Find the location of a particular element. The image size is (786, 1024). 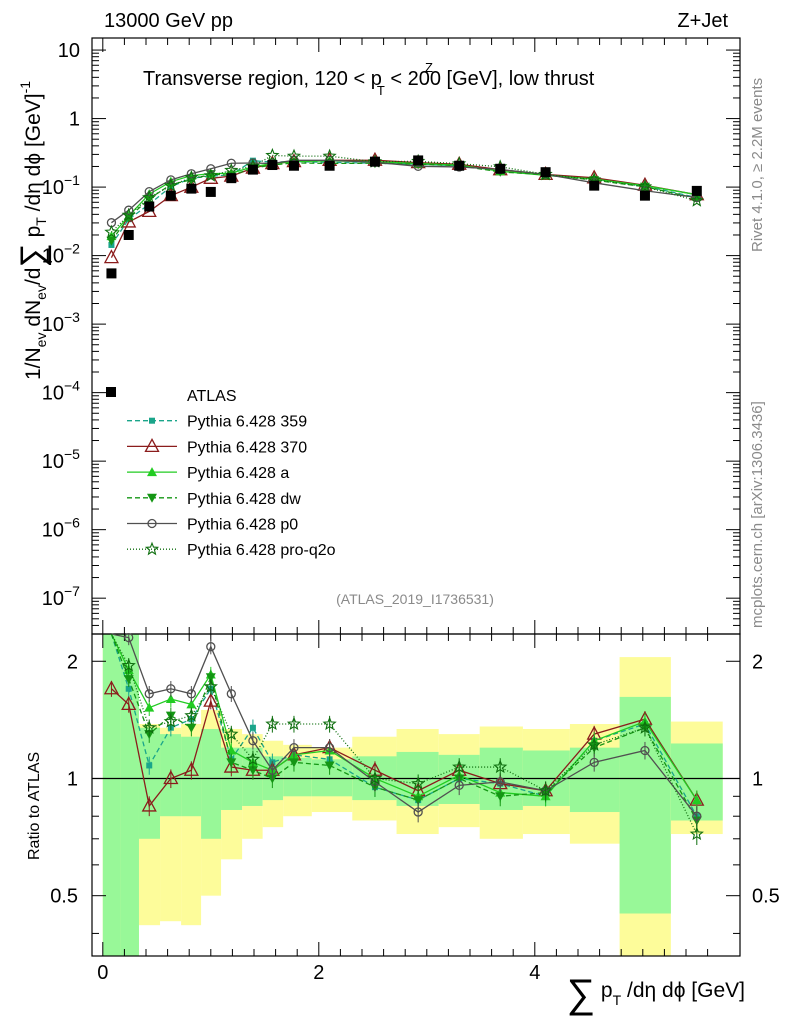

legend-label-atlas: ATLAS is located at coordinates (212, 396).